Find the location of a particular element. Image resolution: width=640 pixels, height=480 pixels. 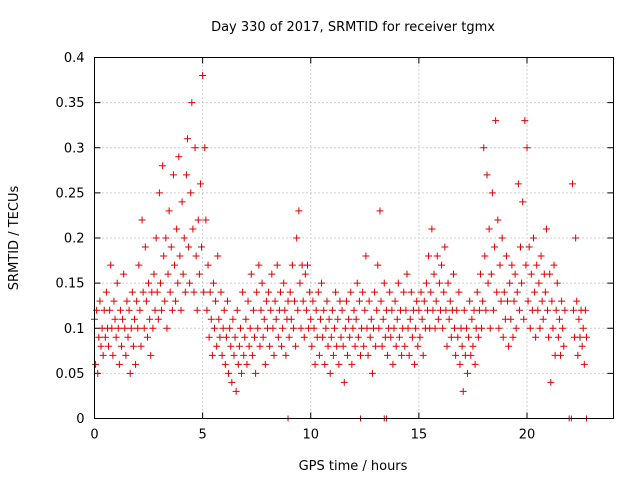

x-axis-label: GPS time / hours is located at coordinates (353, 466).